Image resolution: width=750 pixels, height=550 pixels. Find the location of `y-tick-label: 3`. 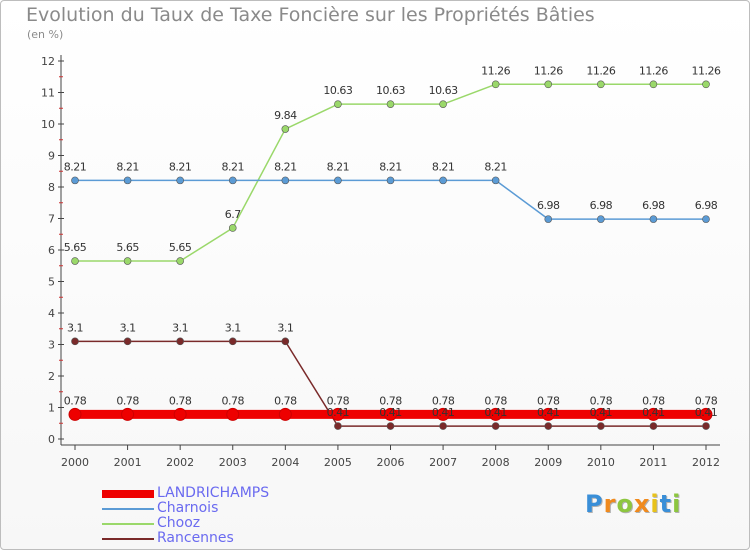

y-tick-label: 3 is located at coordinates (51, 345).